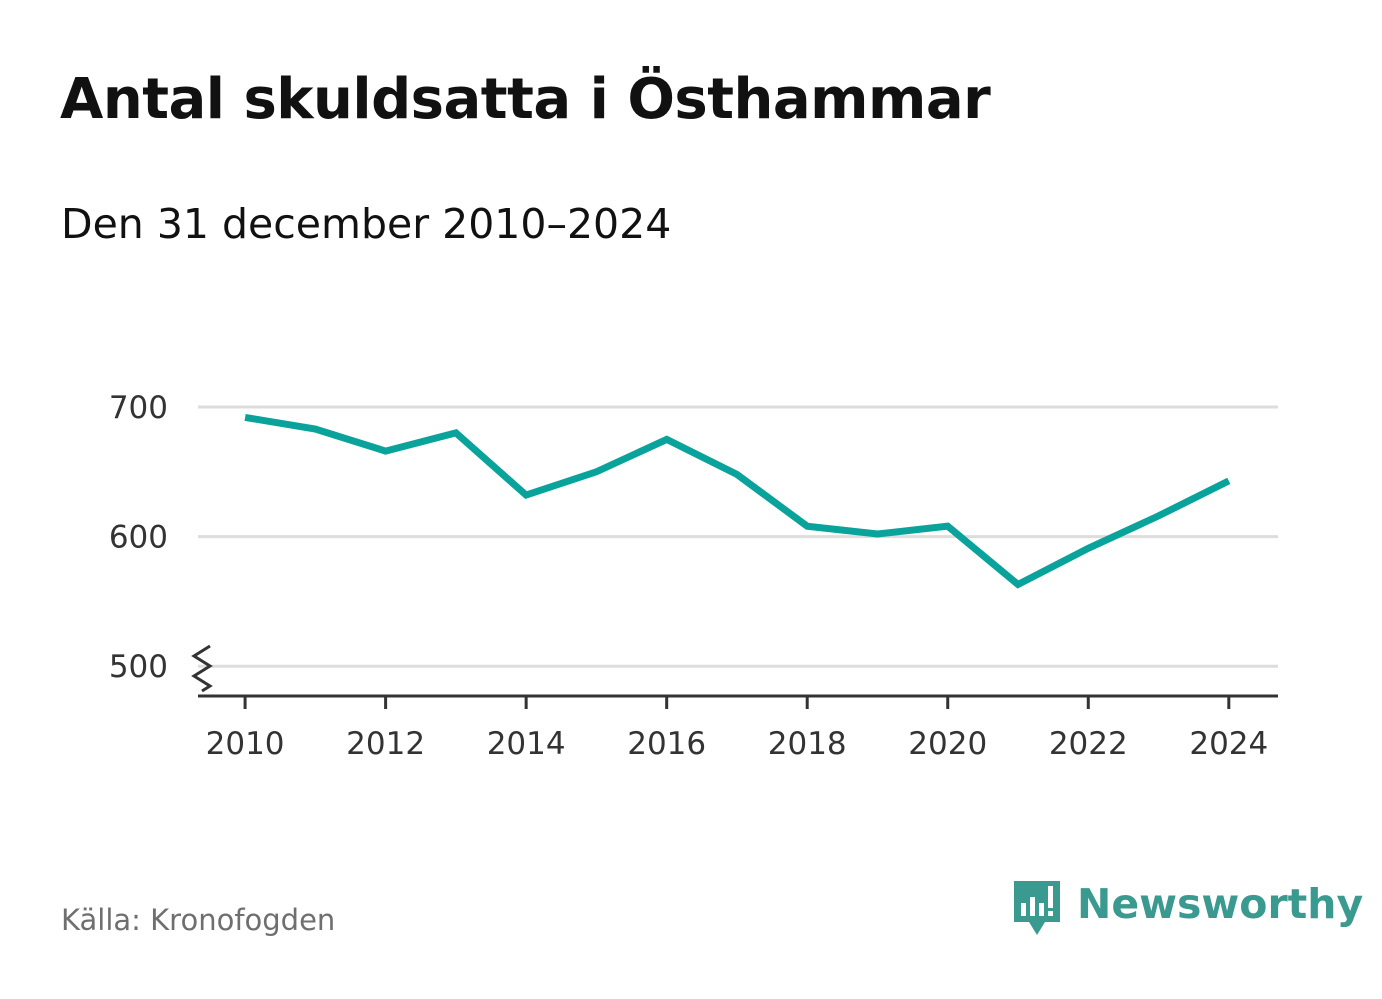 The image size is (1382, 999). What do you see at coordinates (947, 526) in the screenshot?
I see `data-point-2020` at bounding box center [947, 526].